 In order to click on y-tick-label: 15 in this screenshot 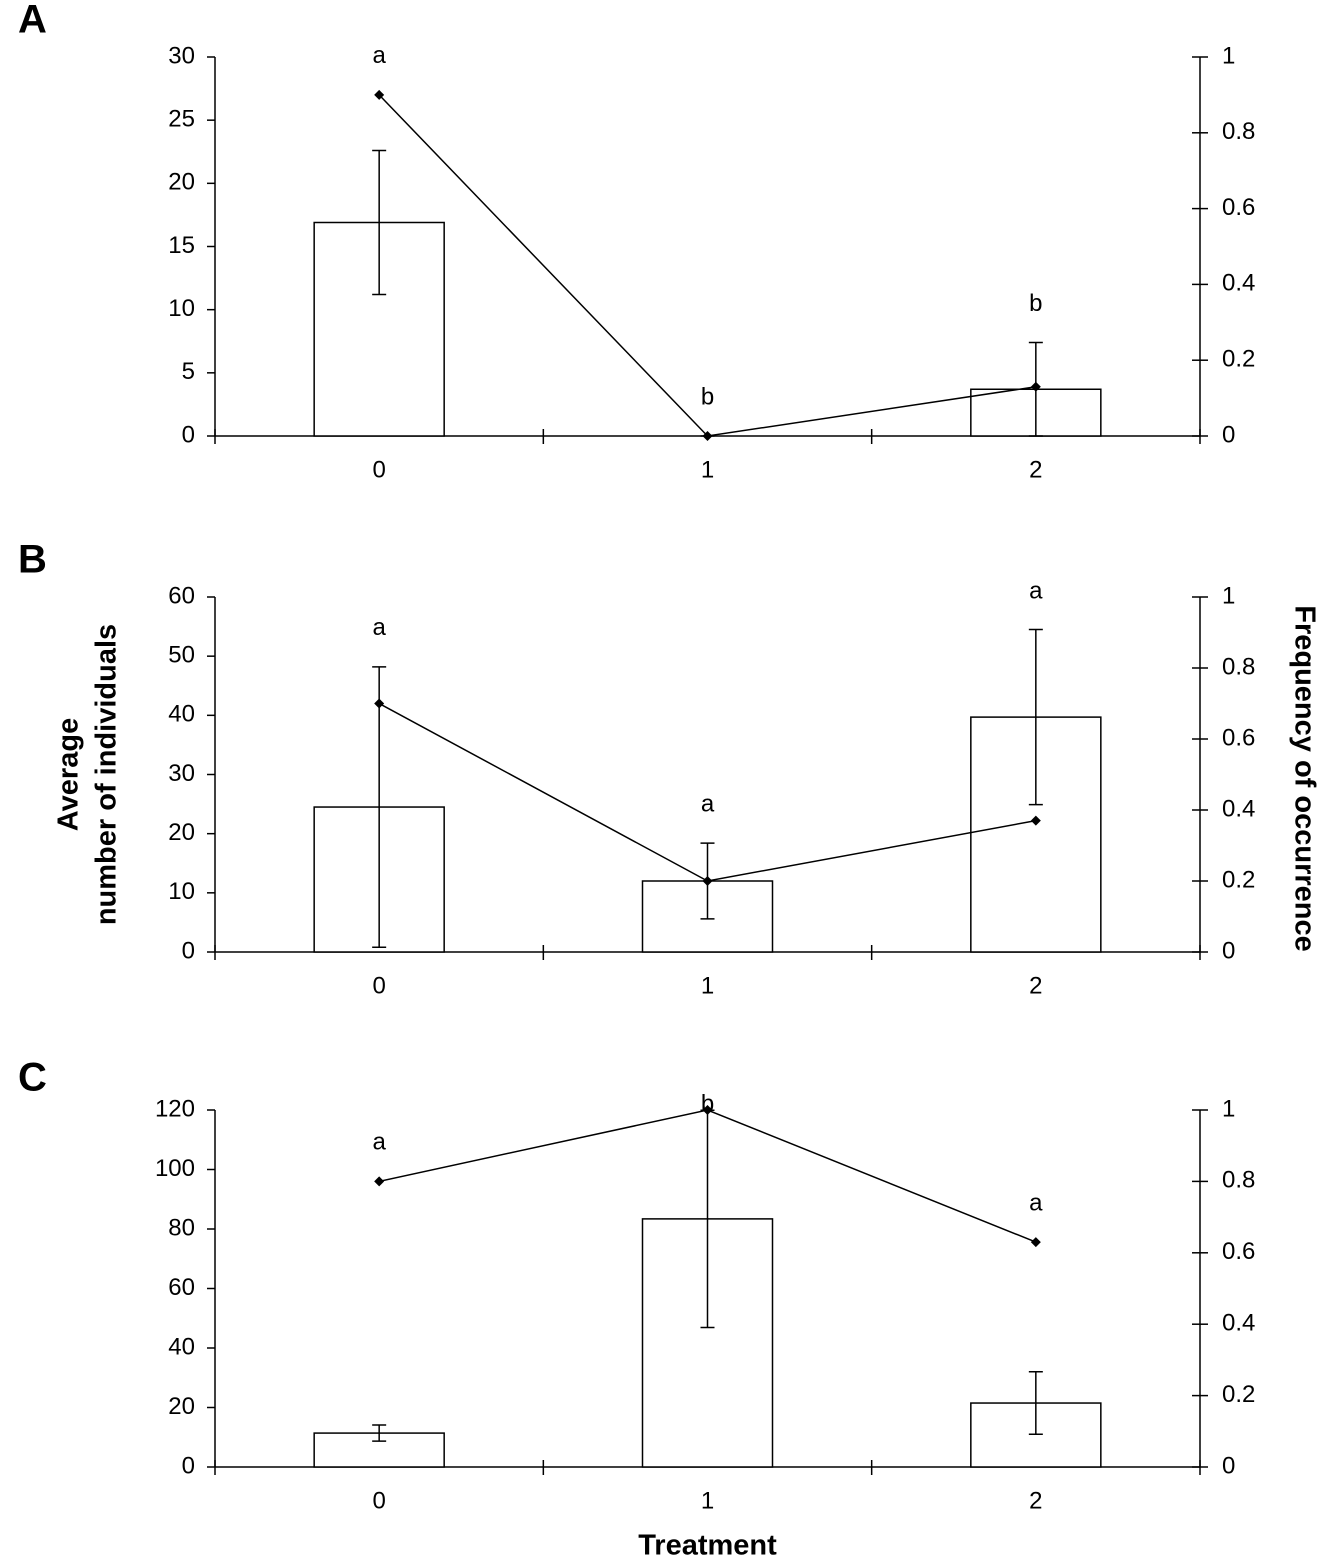, I will do `click(181, 245)`.